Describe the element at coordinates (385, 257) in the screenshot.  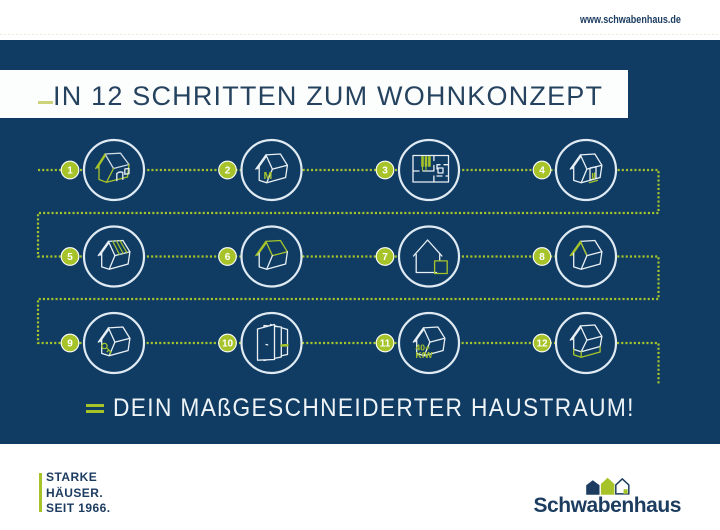
I see `svg-text: 7` at that location.